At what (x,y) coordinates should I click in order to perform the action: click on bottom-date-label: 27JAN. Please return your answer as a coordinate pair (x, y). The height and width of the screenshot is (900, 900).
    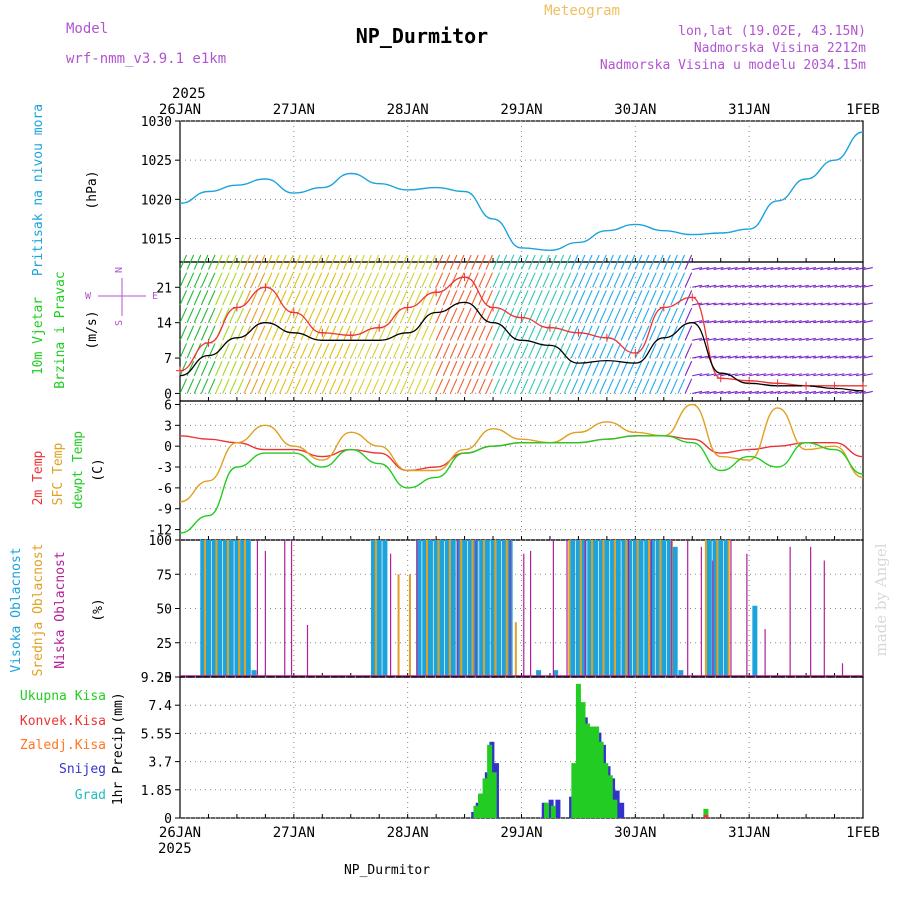
    Looking at the image, I should click on (294, 833).